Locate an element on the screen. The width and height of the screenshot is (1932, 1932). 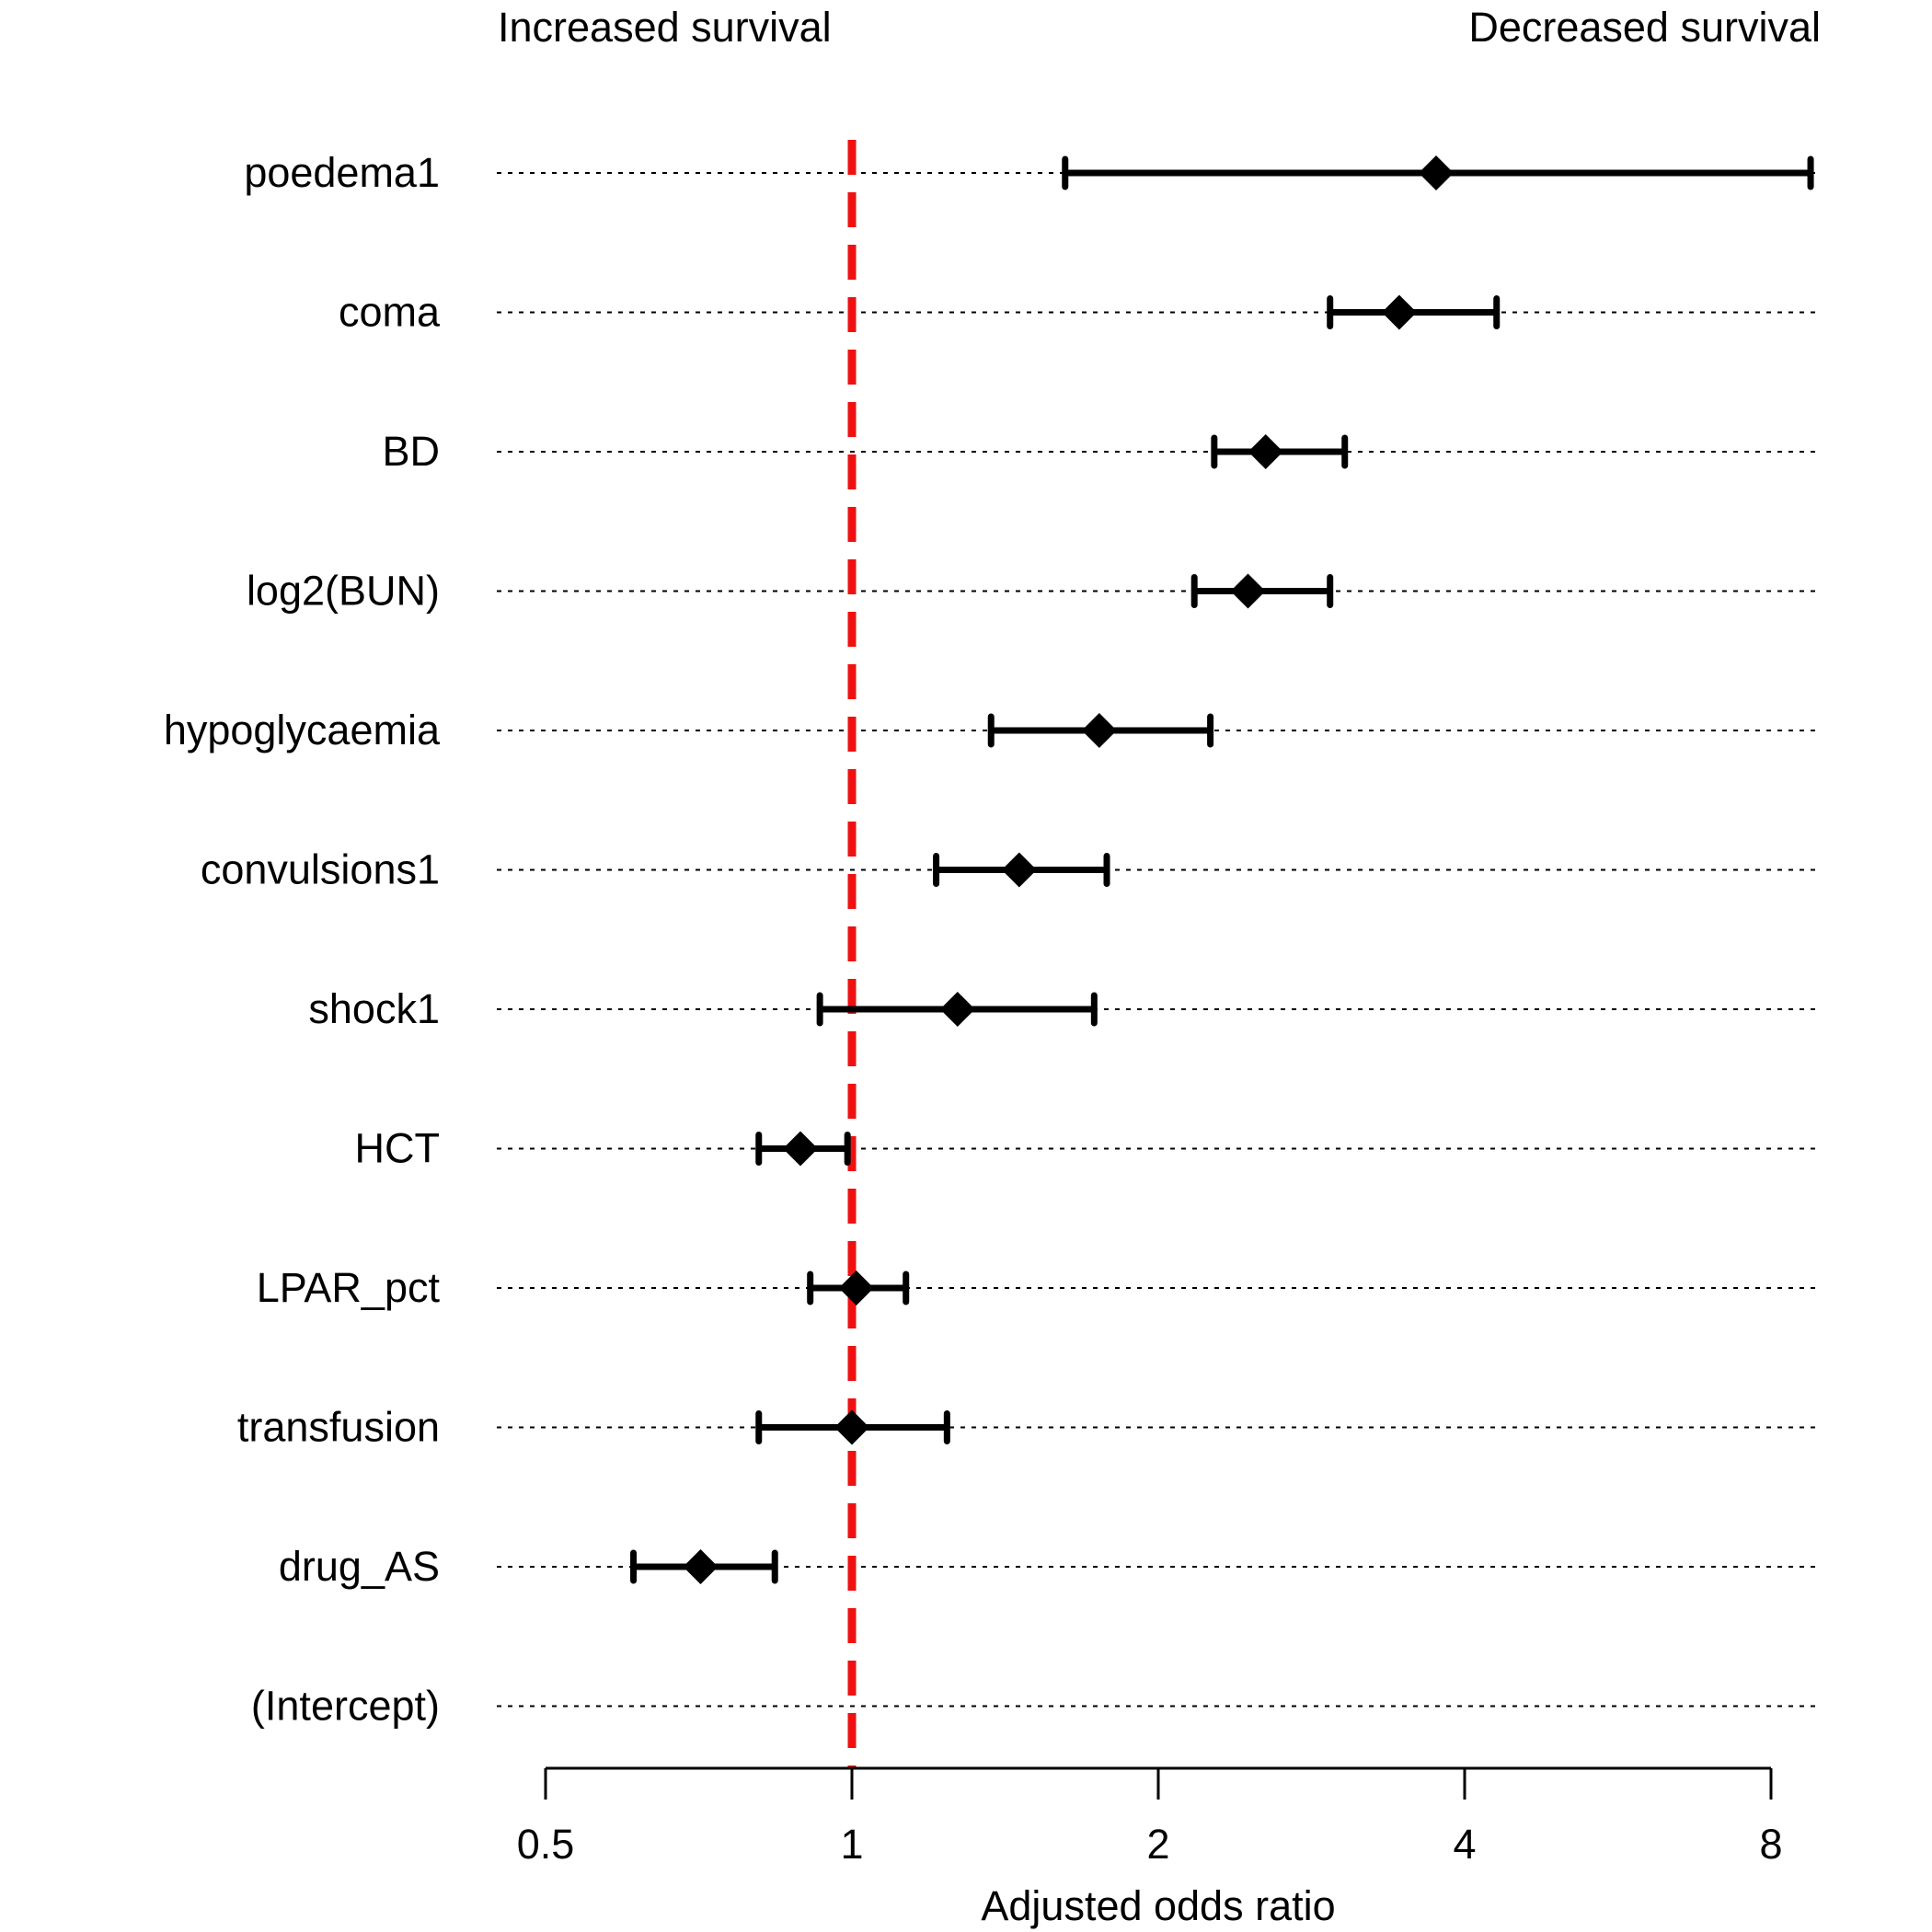
row-label-log2-bun: log2(BUN) is located at coordinates (343, 591).